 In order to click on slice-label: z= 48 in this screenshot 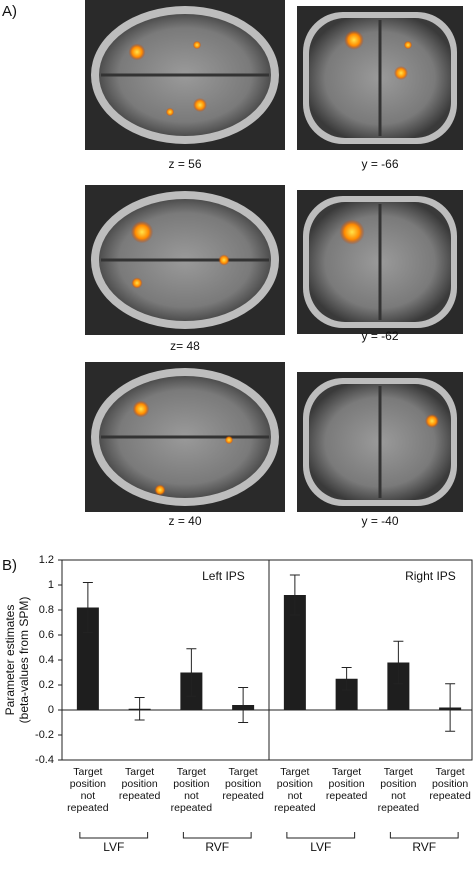, I will do `click(185, 346)`.